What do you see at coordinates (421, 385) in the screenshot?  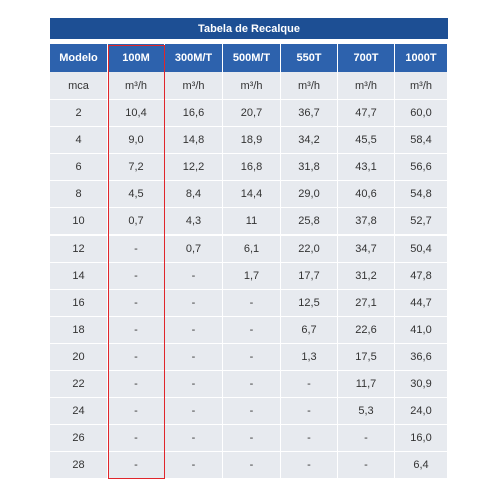 I see `data-cell: 30,9` at bounding box center [421, 385].